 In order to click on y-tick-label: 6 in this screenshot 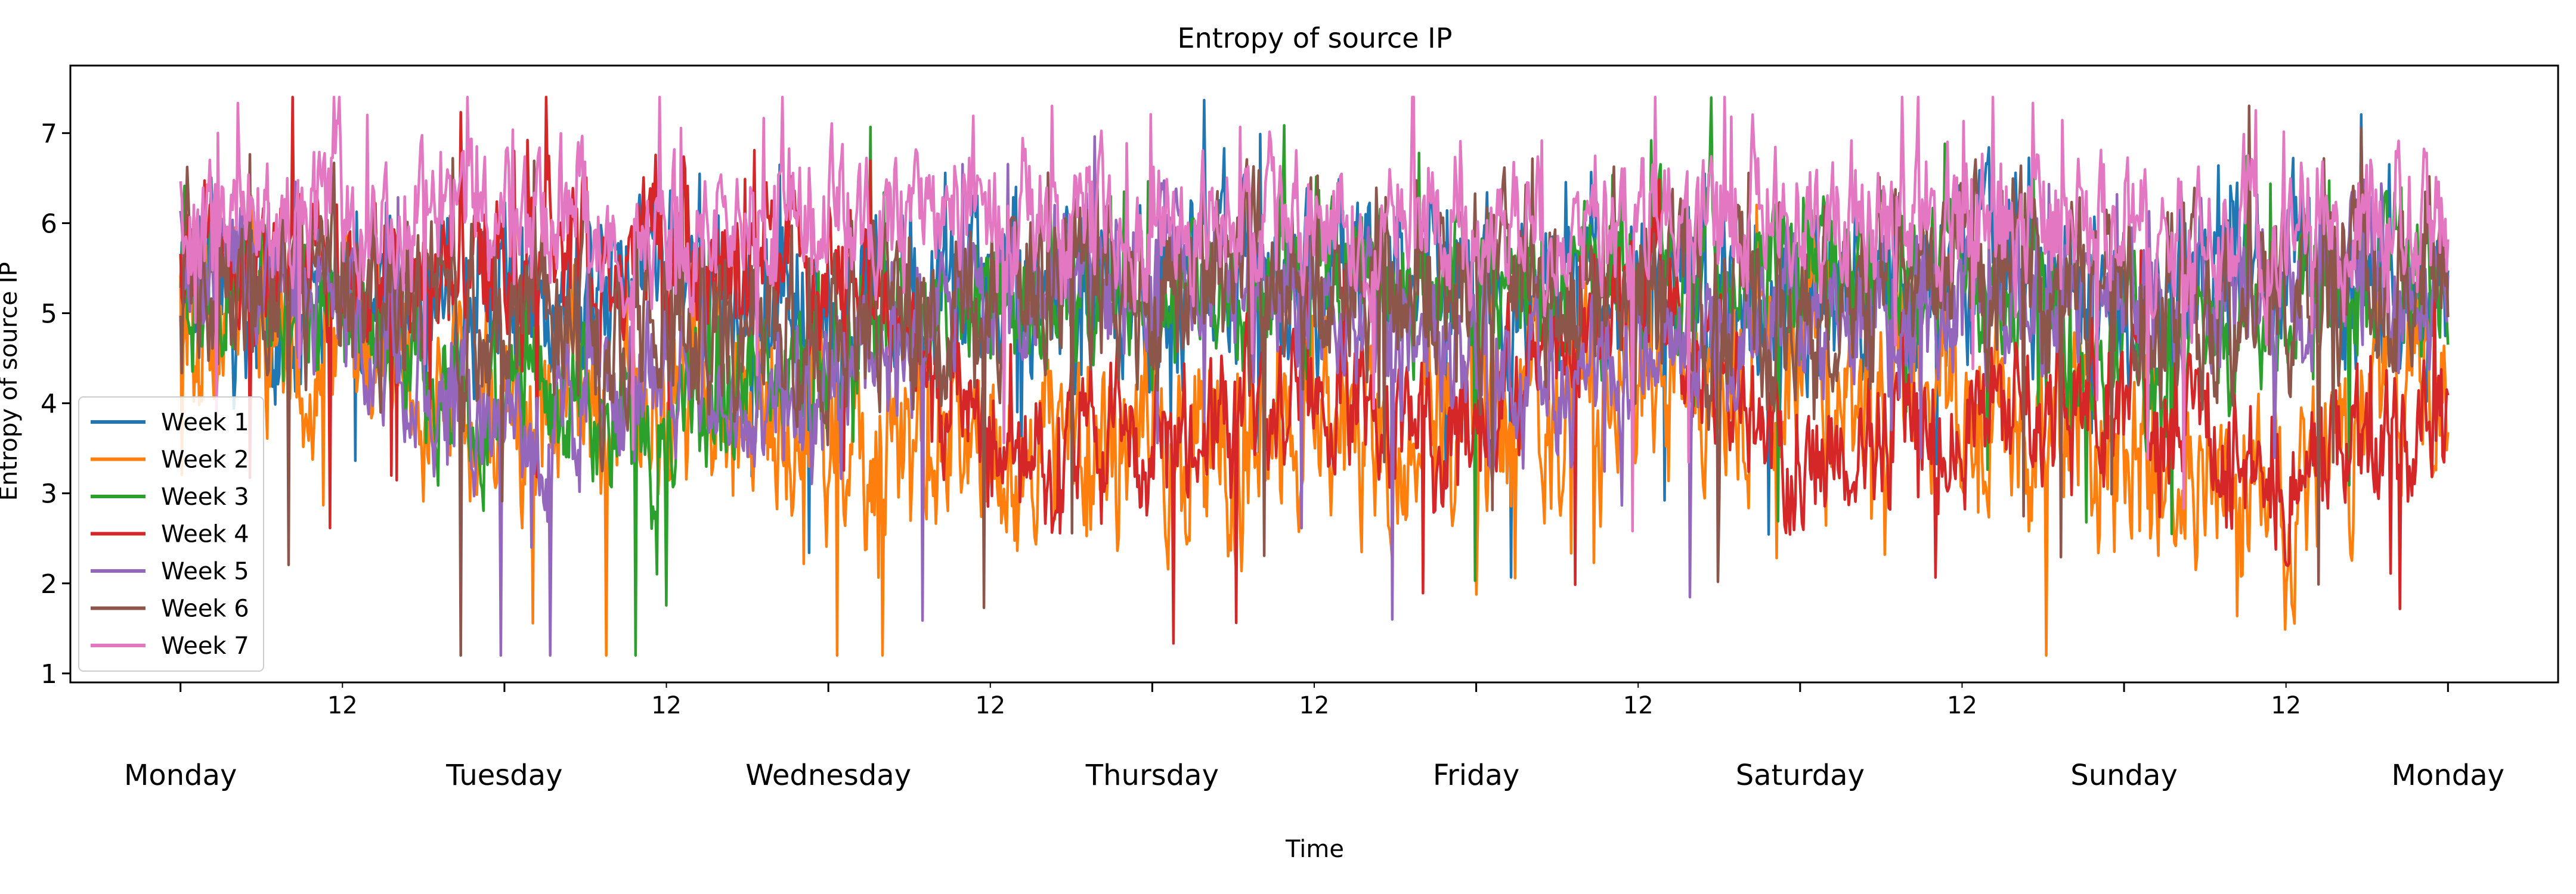, I will do `click(49, 224)`.